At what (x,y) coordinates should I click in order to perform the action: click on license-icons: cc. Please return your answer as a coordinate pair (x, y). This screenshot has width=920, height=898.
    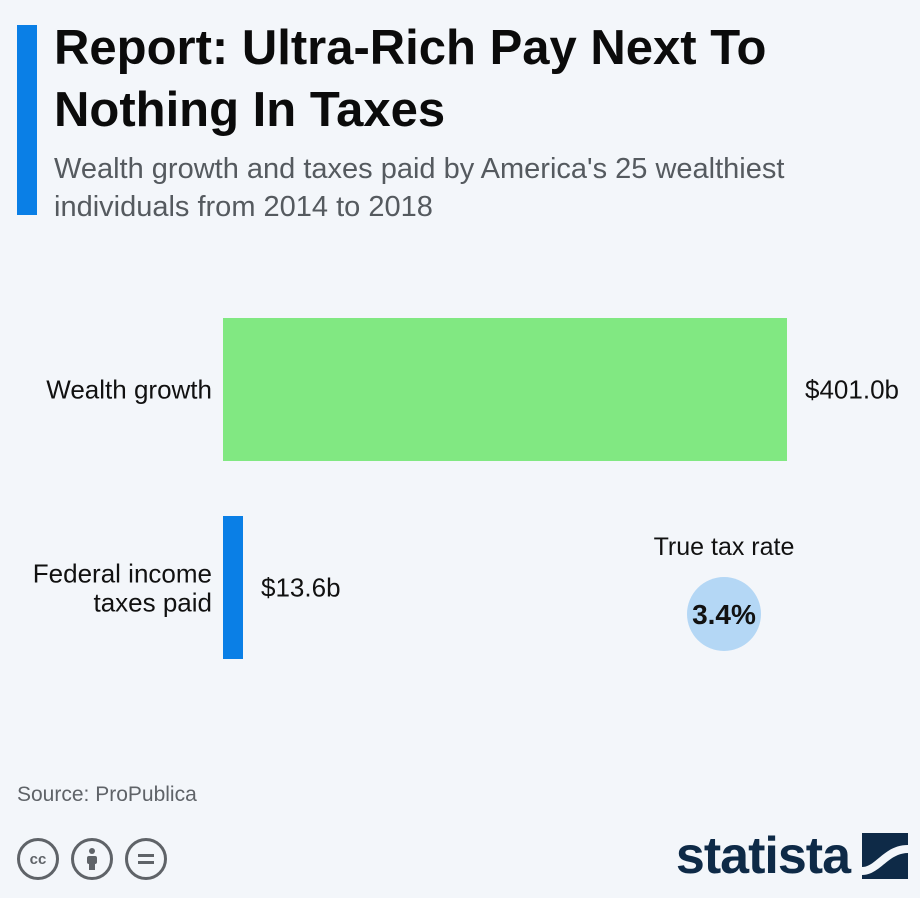
    Looking at the image, I should click on (92, 859).